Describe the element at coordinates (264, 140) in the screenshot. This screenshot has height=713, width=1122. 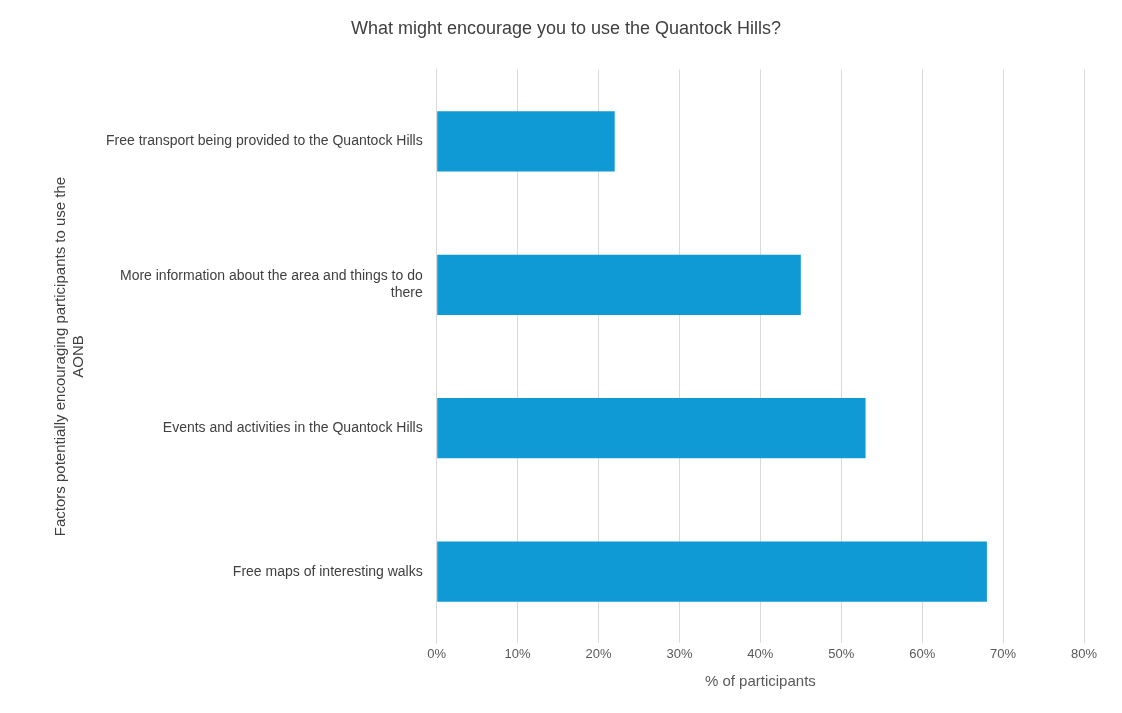
I see `y-tick-label: Free transport being provided to the Quantock Hills` at that location.